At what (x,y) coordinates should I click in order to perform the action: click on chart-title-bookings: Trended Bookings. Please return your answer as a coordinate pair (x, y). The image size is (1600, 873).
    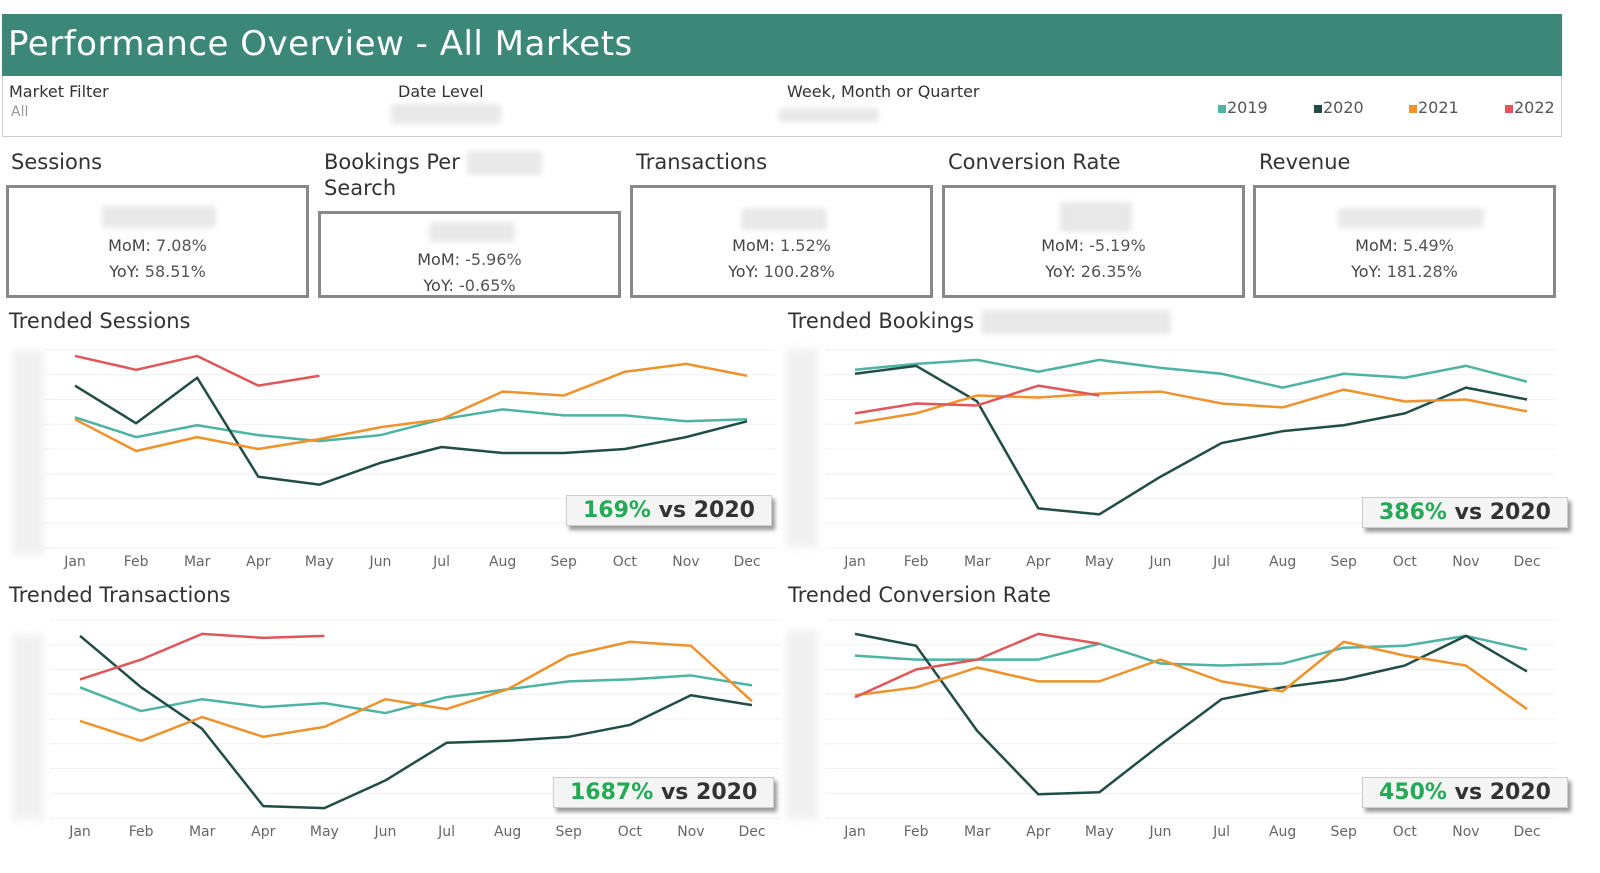
    Looking at the image, I should click on (979, 321).